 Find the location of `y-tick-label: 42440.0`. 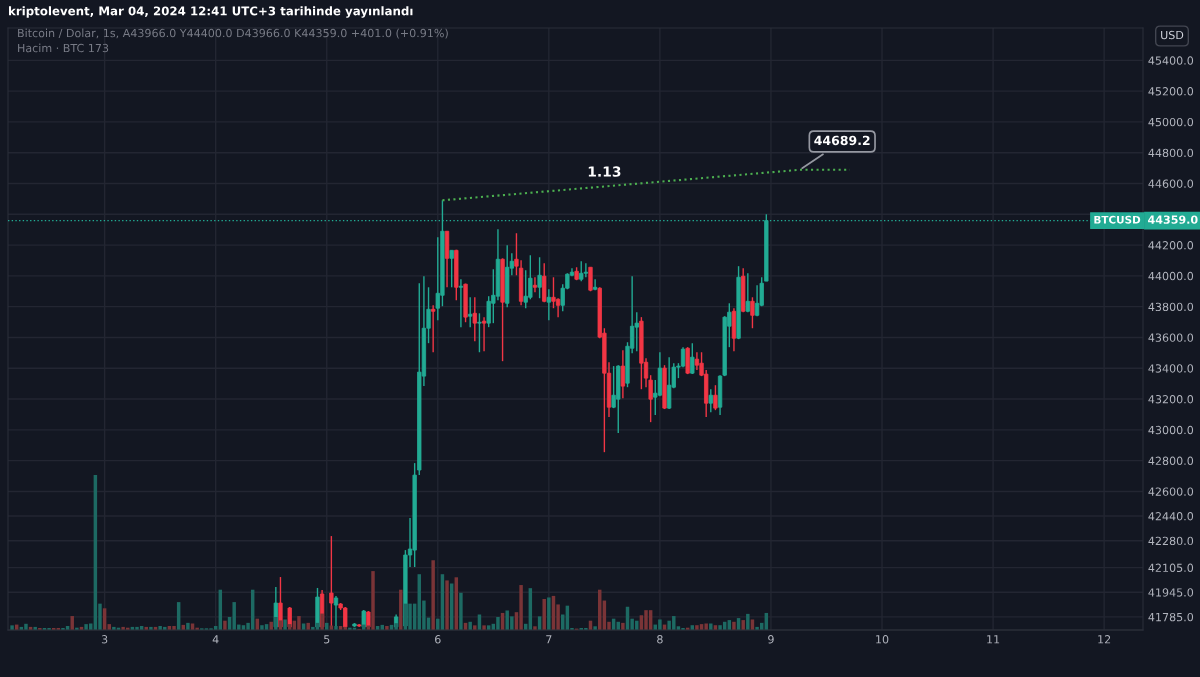

y-tick-label: 42440.0 is located at coordinates (1171, 516).